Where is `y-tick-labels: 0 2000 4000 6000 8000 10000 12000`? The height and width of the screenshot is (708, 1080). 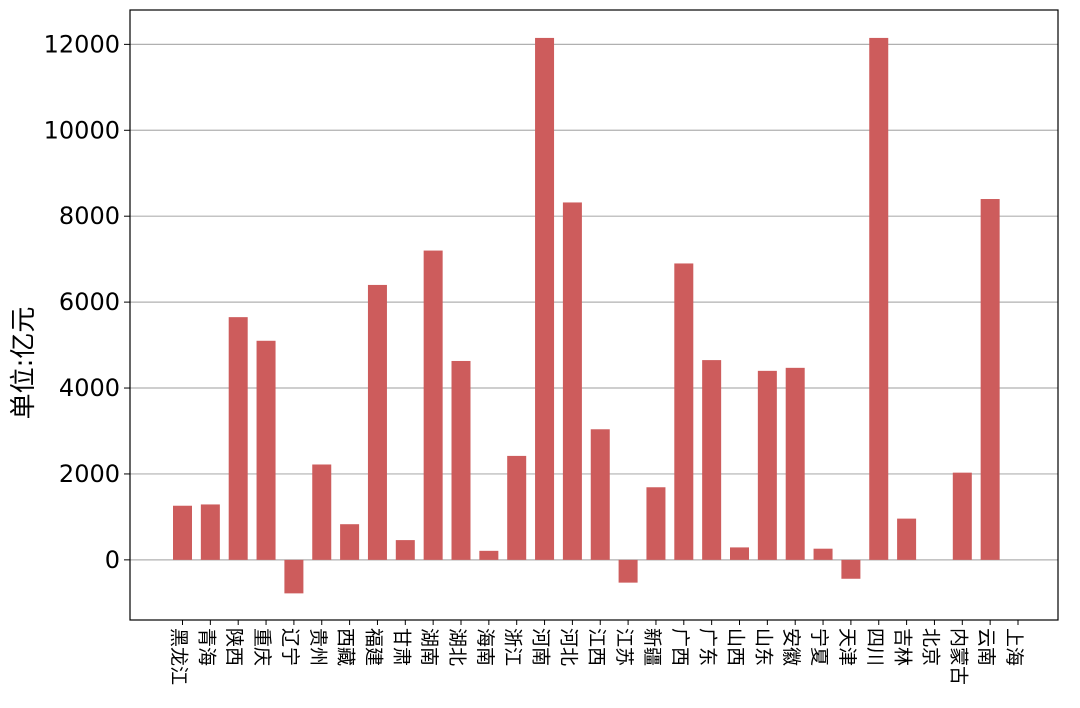
y-tick-labels: 0 2000 4000 6000 8000 10000 12000 is located at coordinates (87, 302).